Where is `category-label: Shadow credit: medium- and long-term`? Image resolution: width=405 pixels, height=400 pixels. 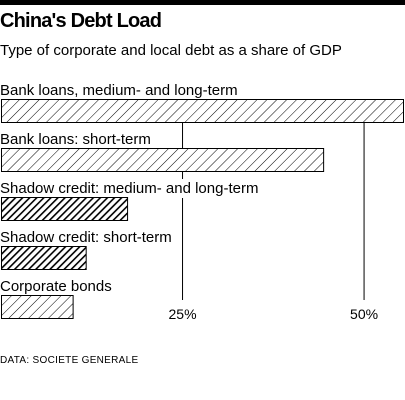
category-label: Shadow credit: medium- and long-term is located at coordinates (129, 188).